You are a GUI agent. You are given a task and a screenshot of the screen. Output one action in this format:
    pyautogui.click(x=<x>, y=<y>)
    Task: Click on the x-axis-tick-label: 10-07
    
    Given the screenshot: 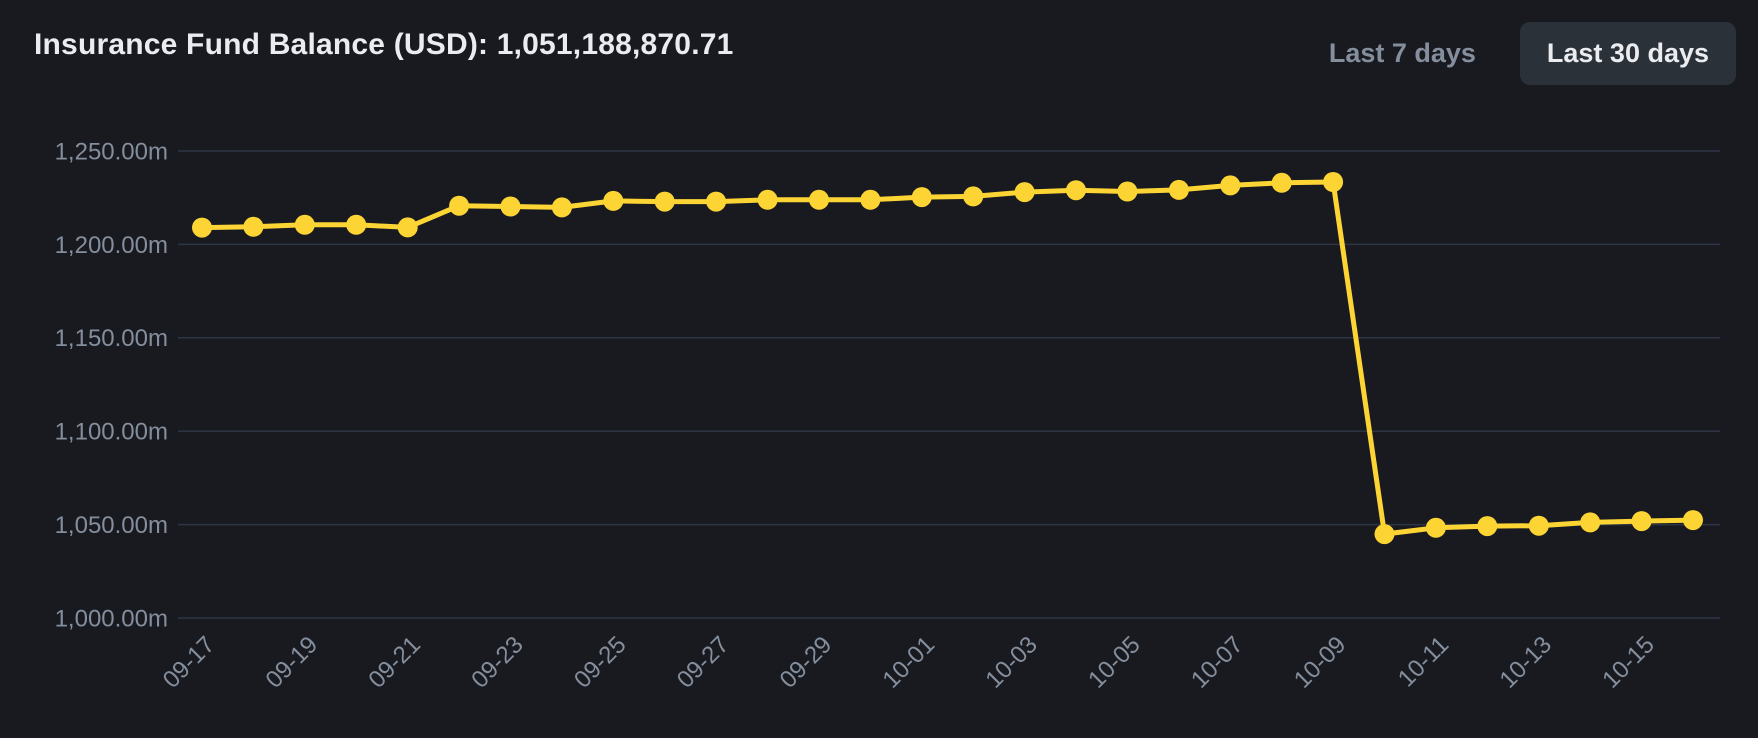 What is the action you would take?
    pyautogui.click(x=1217, y=662)
    